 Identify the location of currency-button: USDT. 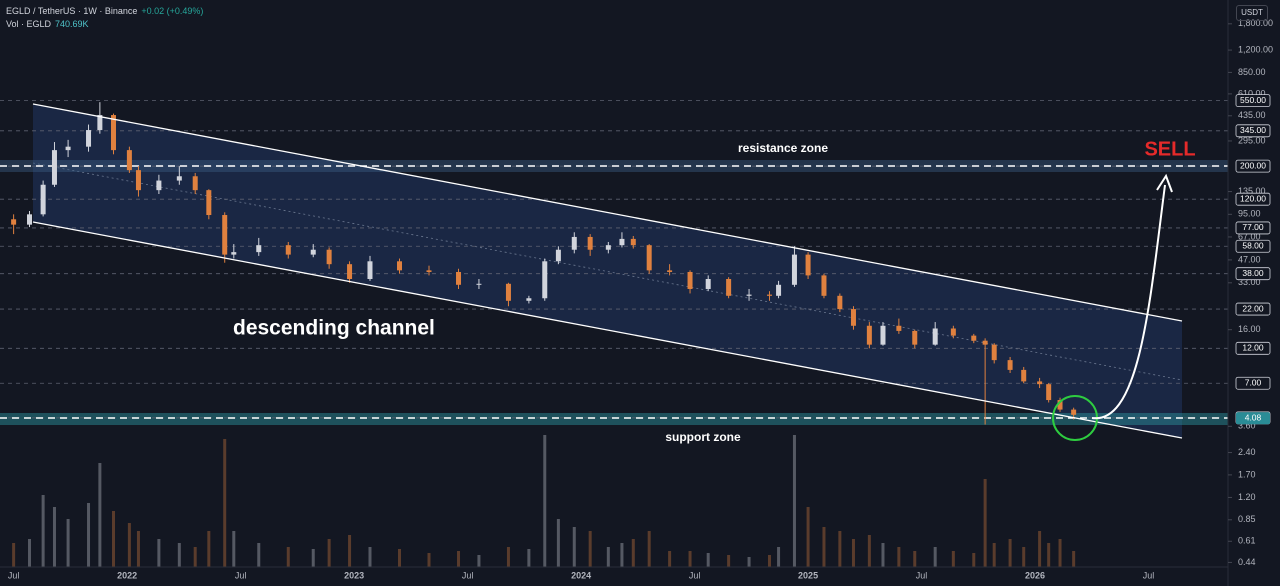
(1252, 13).